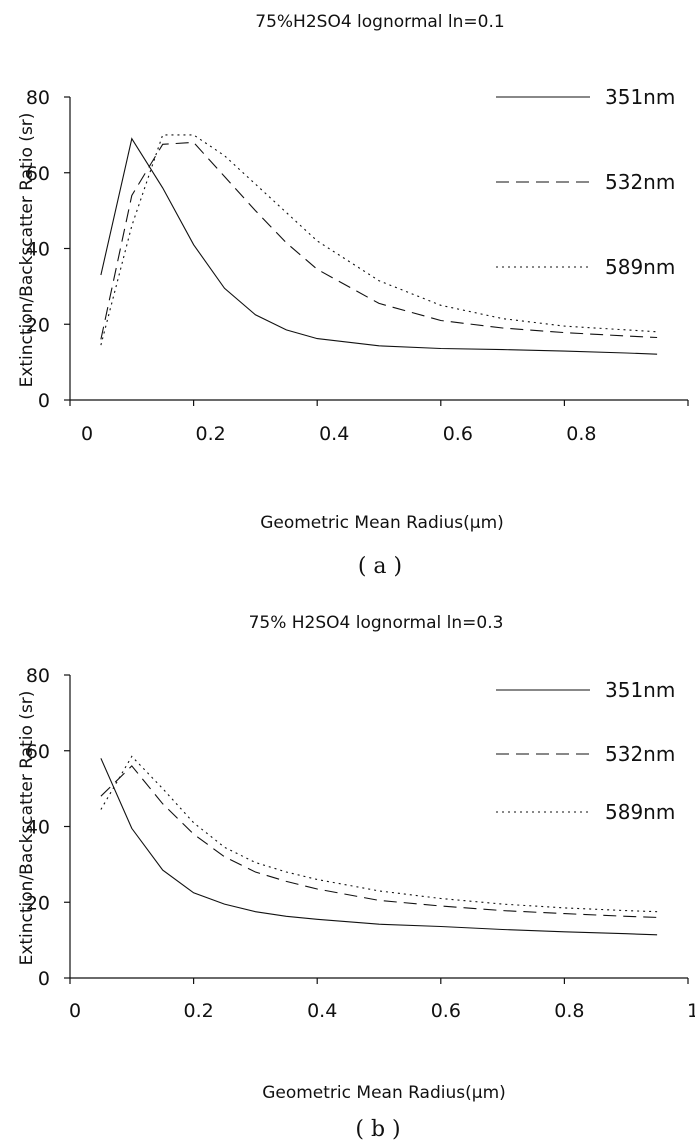 This screenshot has height=1142, width=695. I want to click on chart-title: 75% H2SO4 lognormal ln=0.3, so click(376, 623).